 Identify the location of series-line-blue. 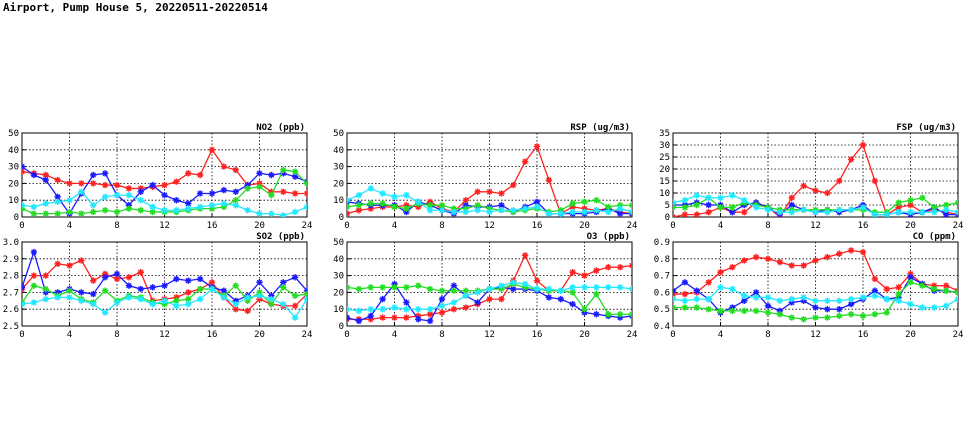
(164, 275).